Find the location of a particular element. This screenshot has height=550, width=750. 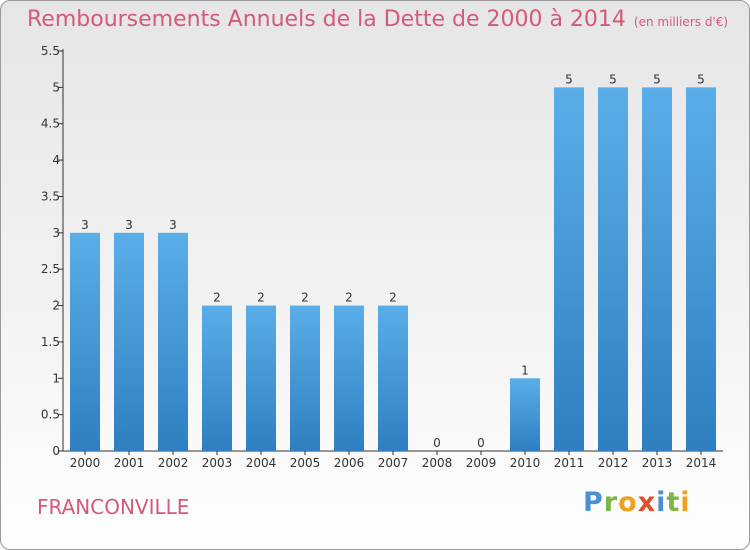

data-label-2004: 2 is located at coordinates (261, 298).